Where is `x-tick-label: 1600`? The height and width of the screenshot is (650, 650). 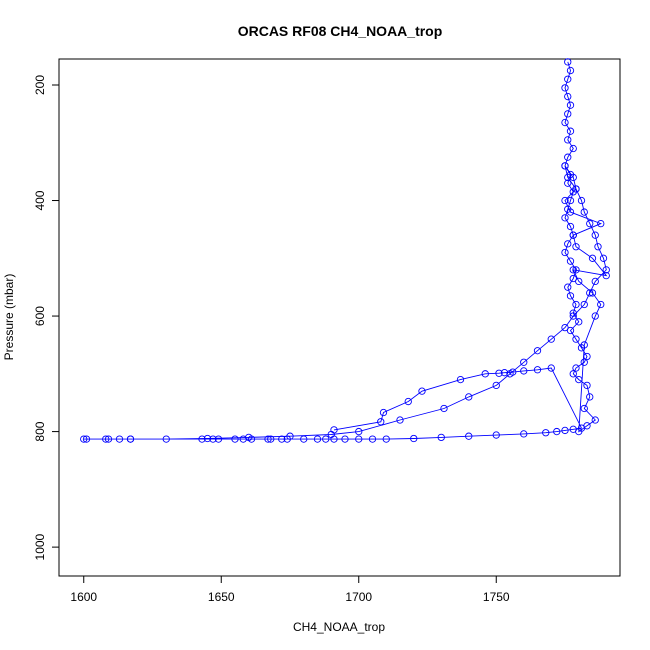 x-tick-label: 1600 is located at coordinates (83, 597).